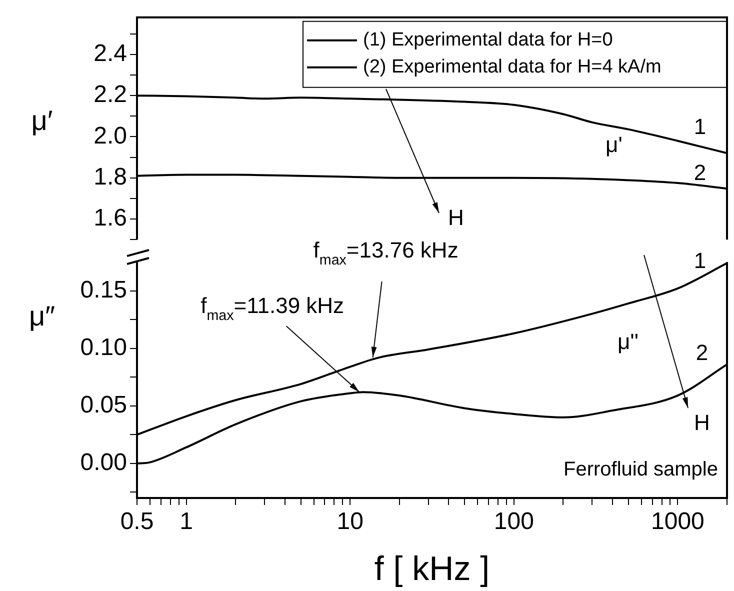 The image size is (734, 591). I want to click on y-tick-label: 1.8, so click(110, 177).